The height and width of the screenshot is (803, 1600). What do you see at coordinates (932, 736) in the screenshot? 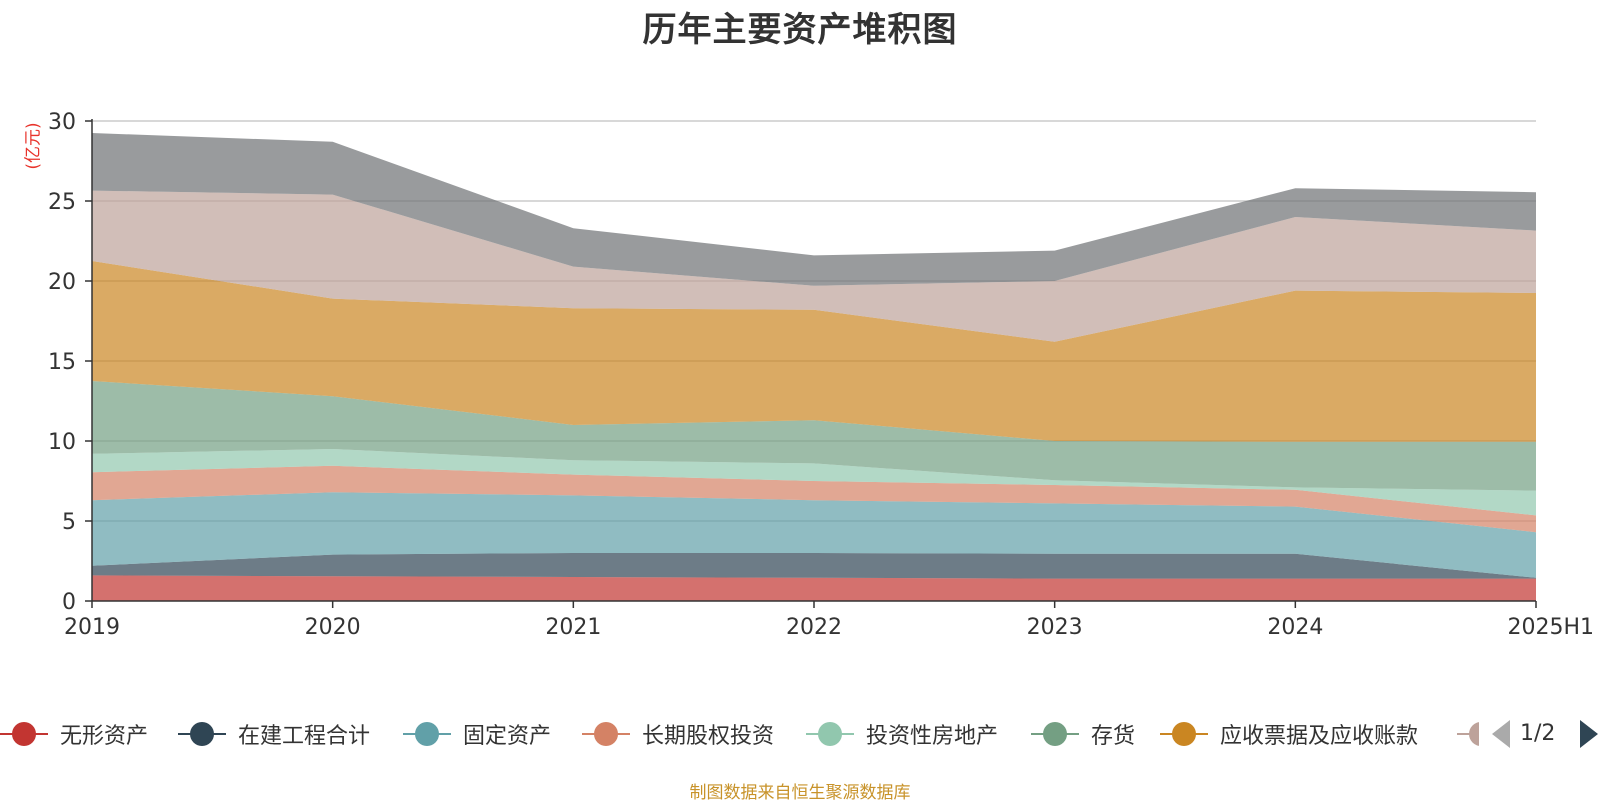
I see `legend-label: 投资性房地产` at bounding box center [932, 736].